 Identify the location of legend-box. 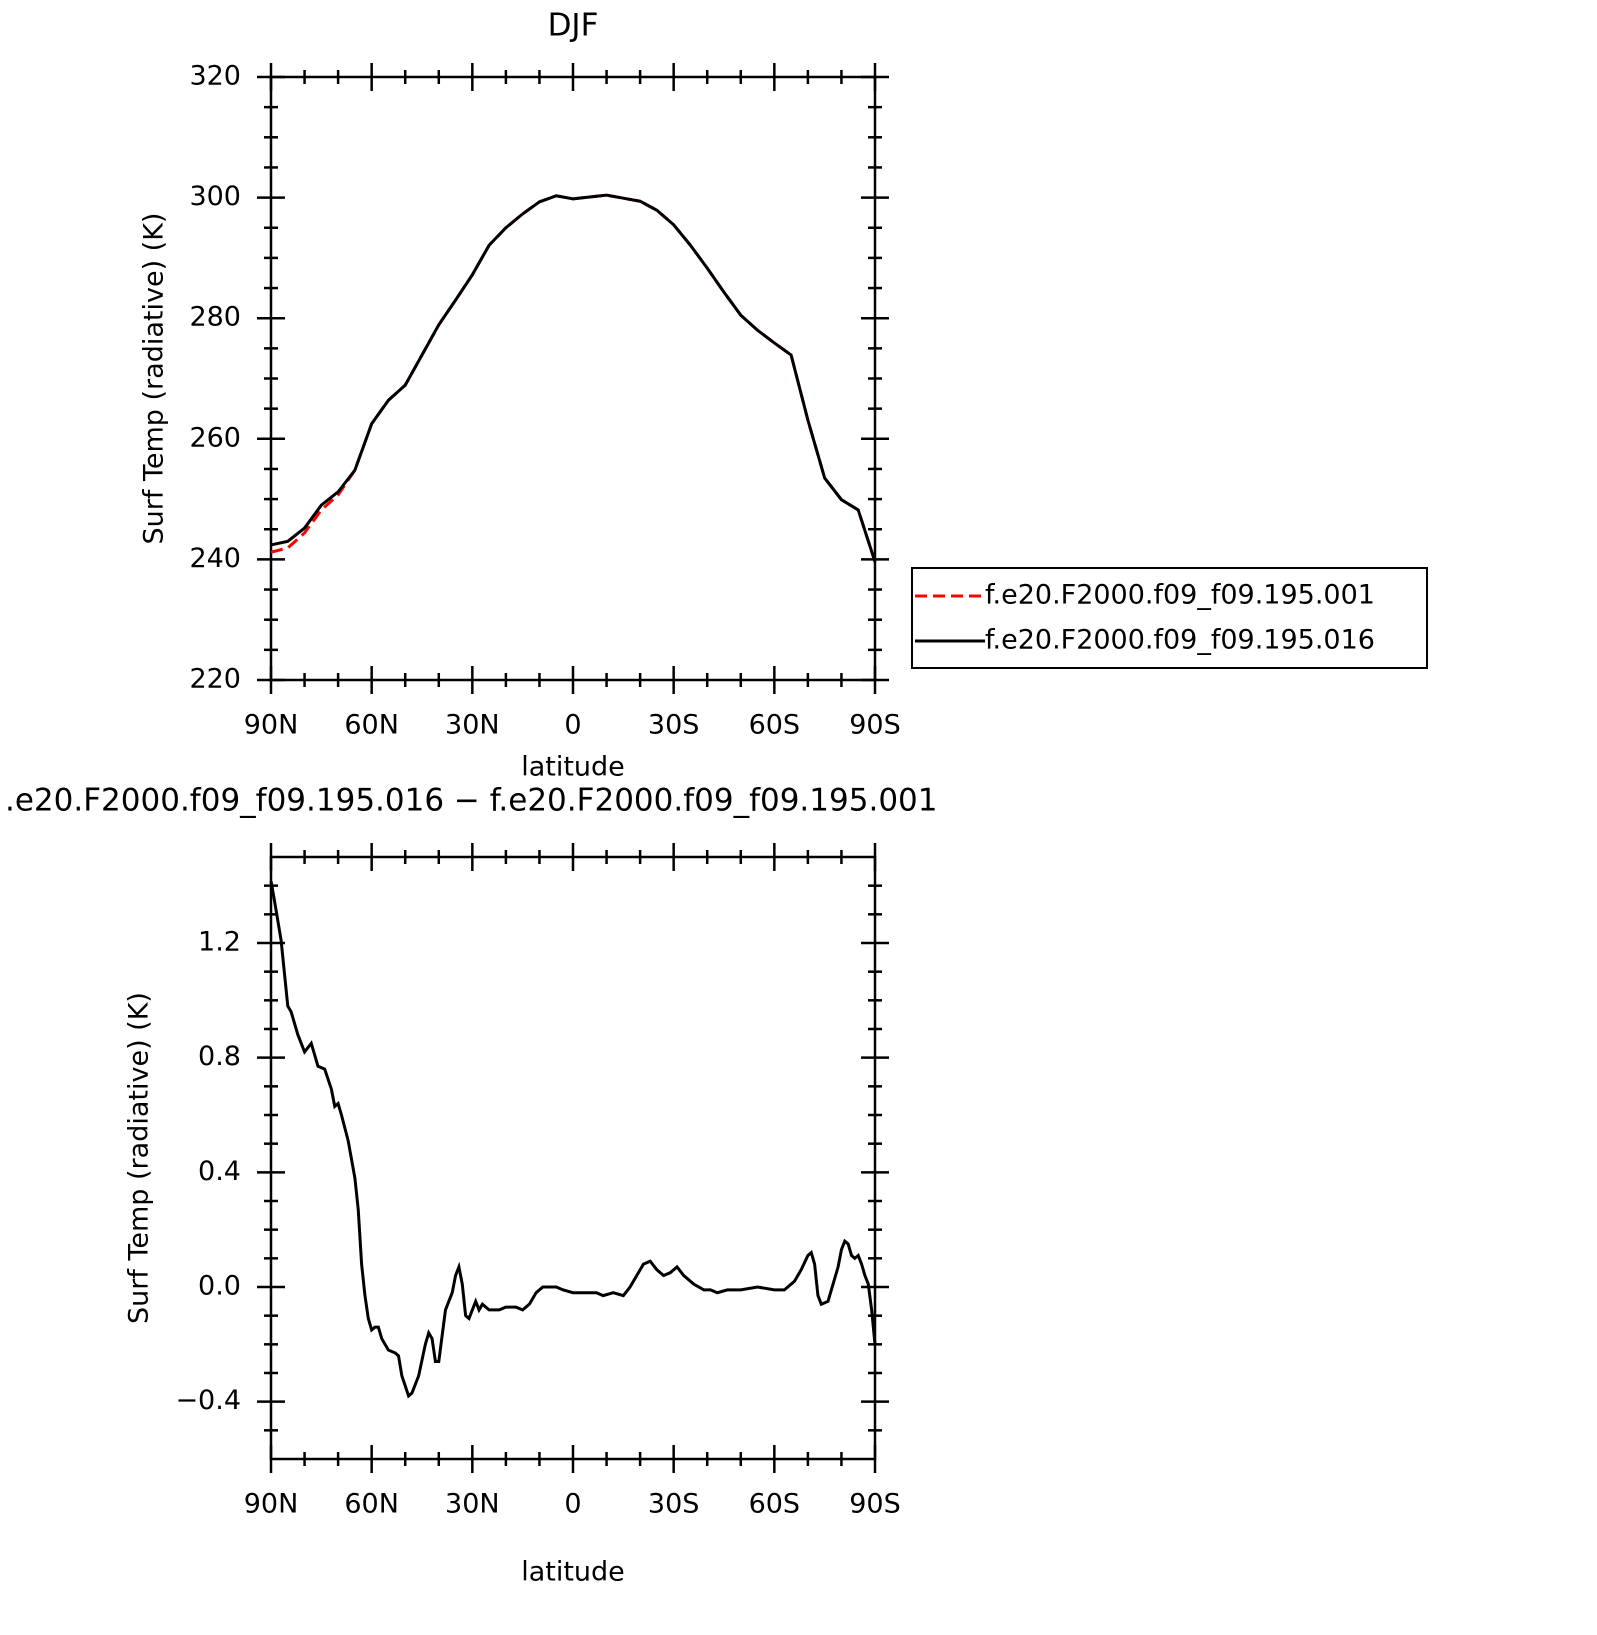
(1169, 618).